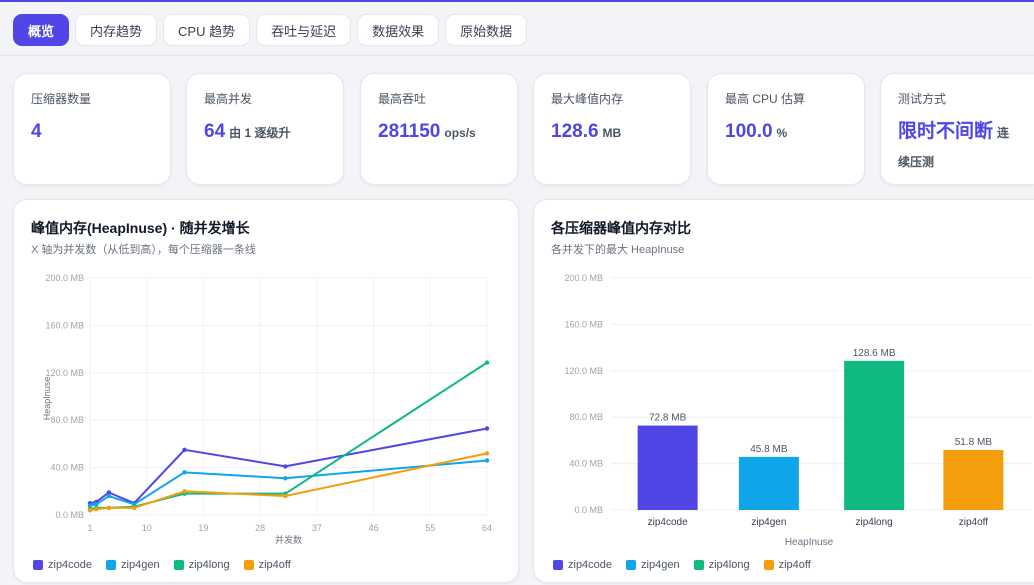  I want to click on tab-cpu-trend: CPU 趋势, so click(207, 30).